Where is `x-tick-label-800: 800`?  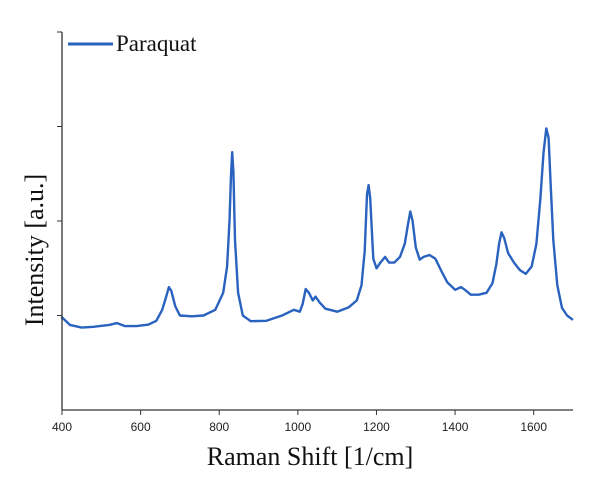
x-tick-label-800: 800 is located at coordinates (219, 427).